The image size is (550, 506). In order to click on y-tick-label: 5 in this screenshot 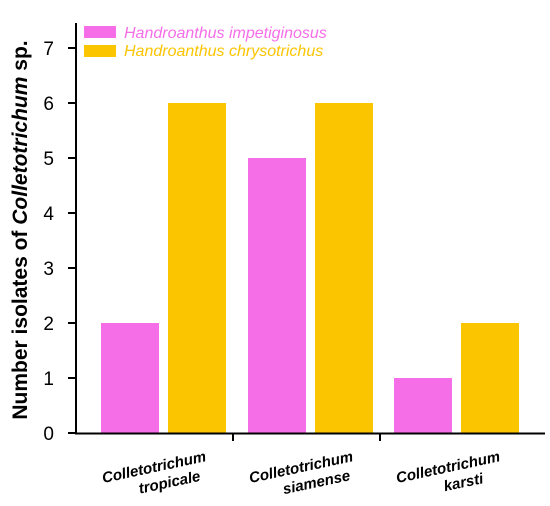, I will do `click(48, 159)`.